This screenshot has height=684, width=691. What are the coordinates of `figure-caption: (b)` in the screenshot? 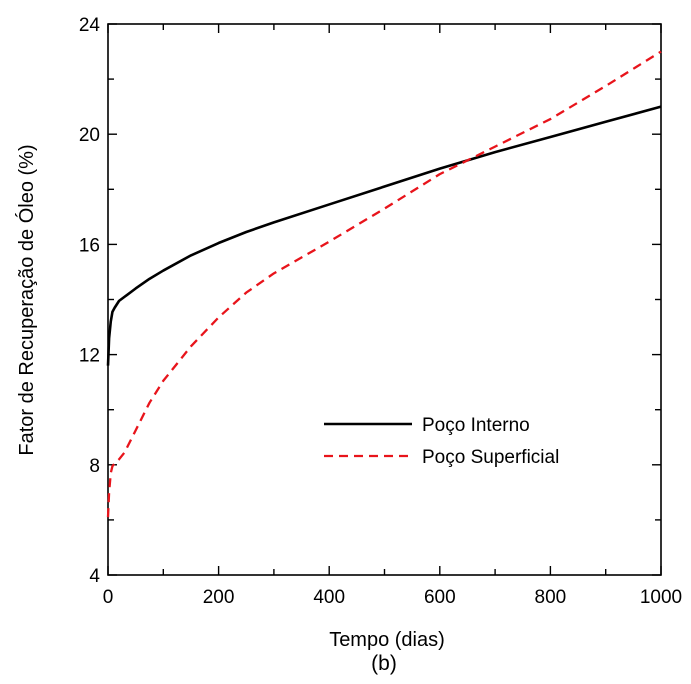 It's located at (384, 663).